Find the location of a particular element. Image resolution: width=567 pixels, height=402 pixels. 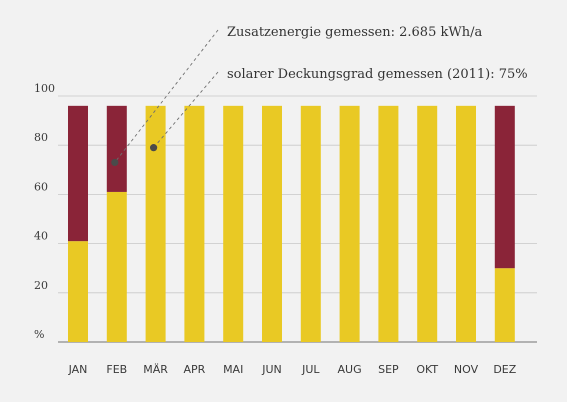

y-tick-label: 20 is located at coordinates (41, 285).